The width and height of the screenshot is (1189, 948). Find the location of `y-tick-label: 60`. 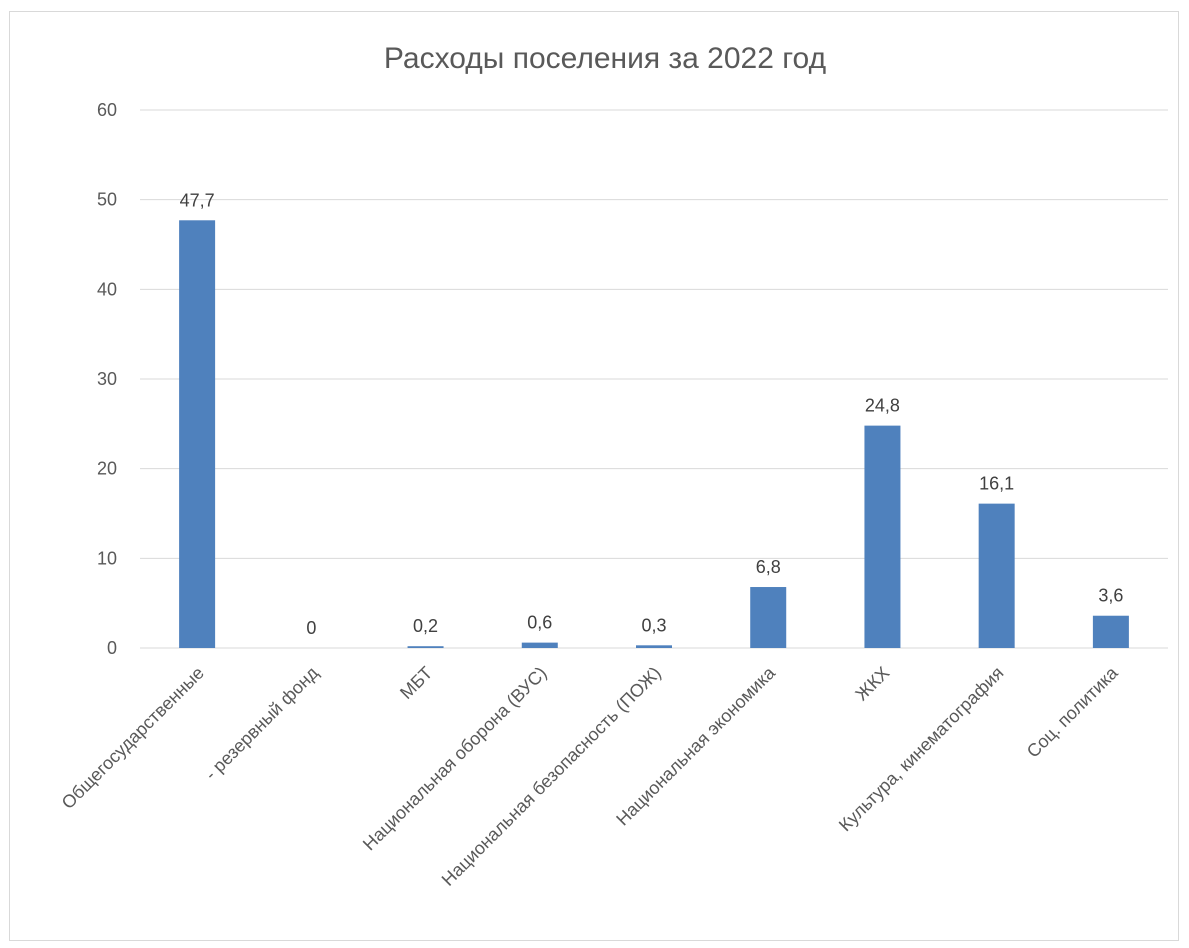

y-tick-label: 60 is located at coordinates (107, 110).